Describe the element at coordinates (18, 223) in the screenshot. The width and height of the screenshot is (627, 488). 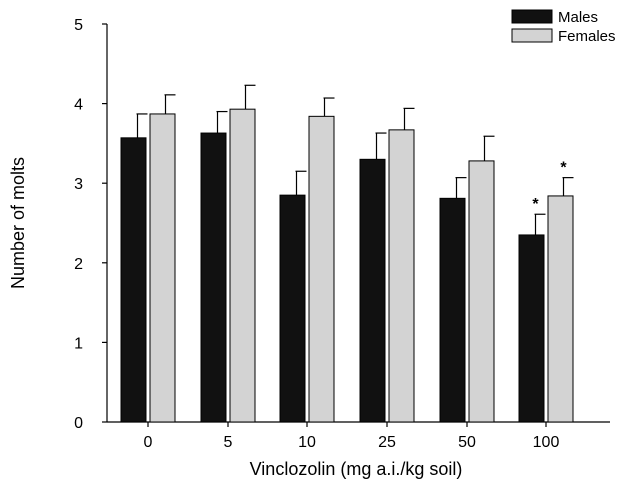
I see `y-axis-label: Number of molts` at that location.